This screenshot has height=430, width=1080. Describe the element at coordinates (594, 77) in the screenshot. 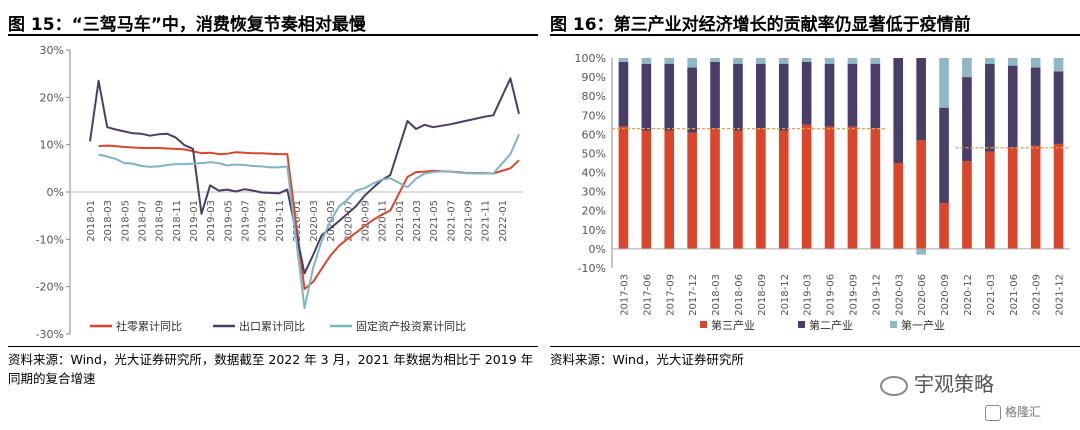

I see `y-tick-label: 90%` at that location.